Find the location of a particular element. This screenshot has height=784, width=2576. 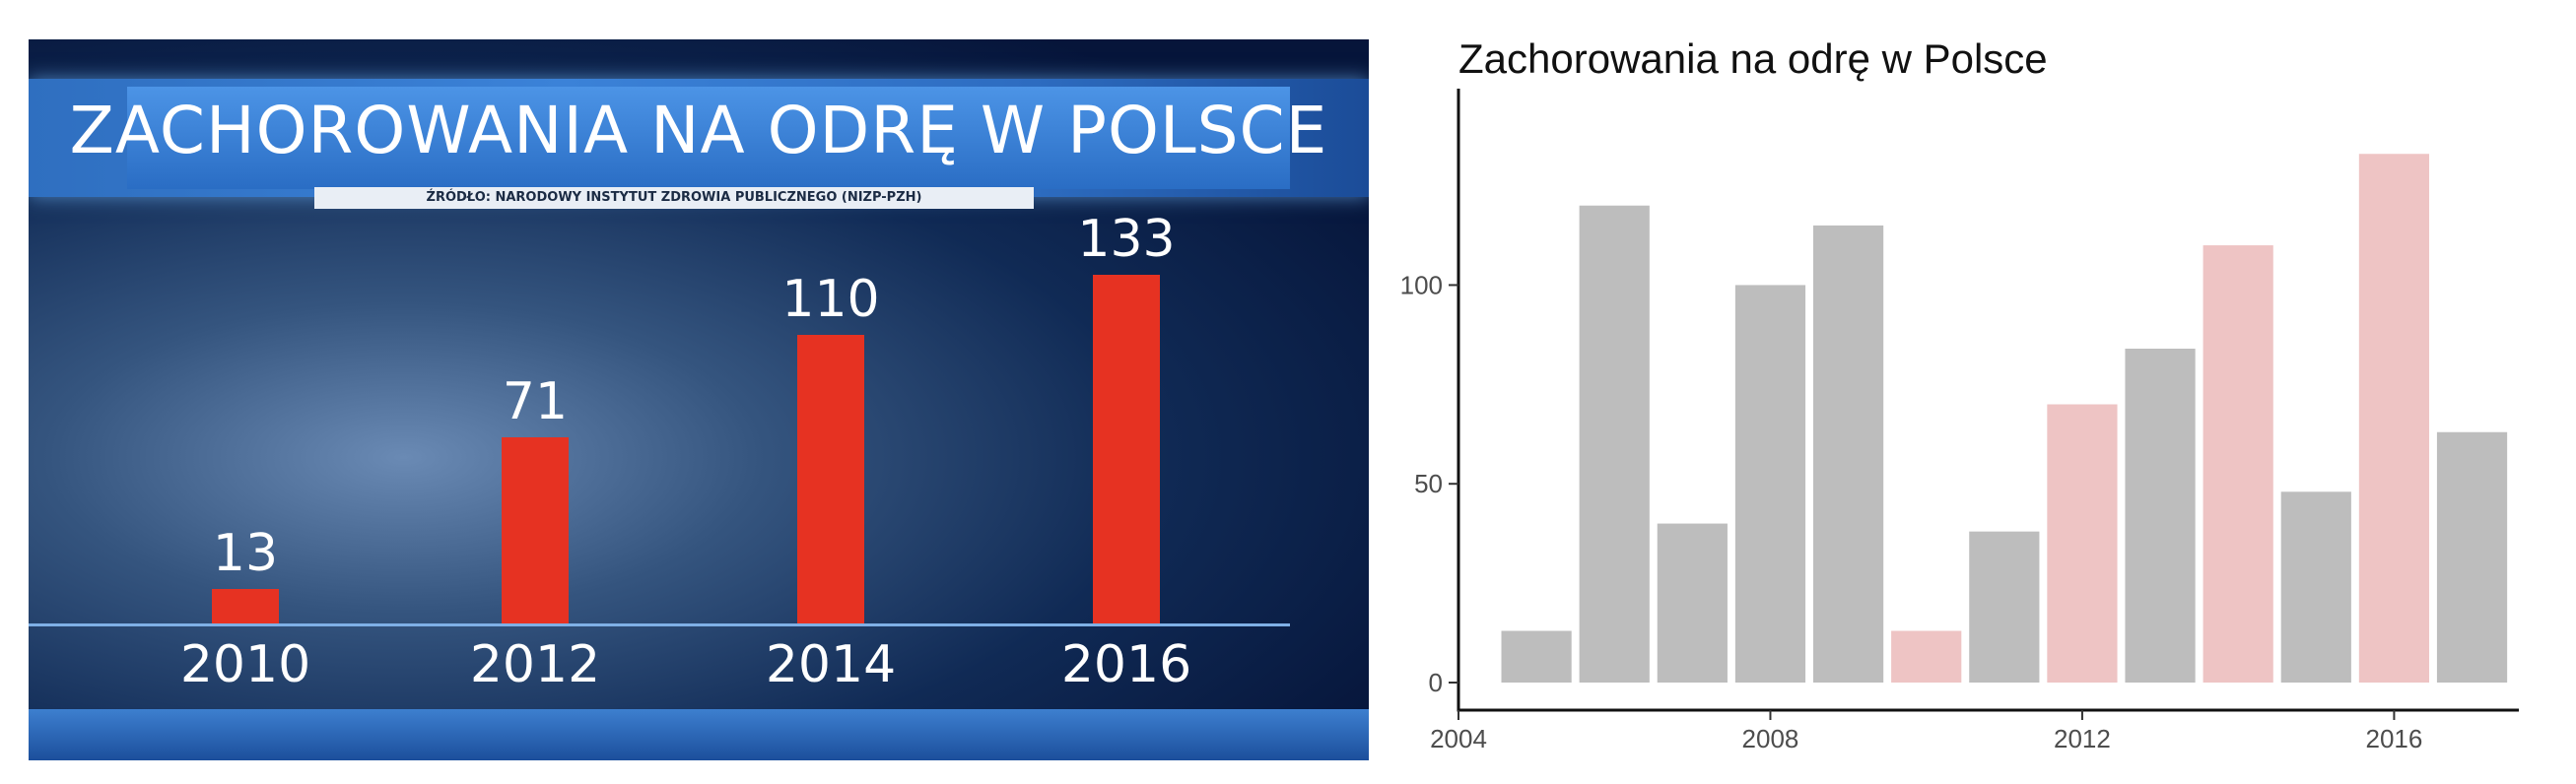

x-tick-label: 2016 is located at coordinates (2393, 738).